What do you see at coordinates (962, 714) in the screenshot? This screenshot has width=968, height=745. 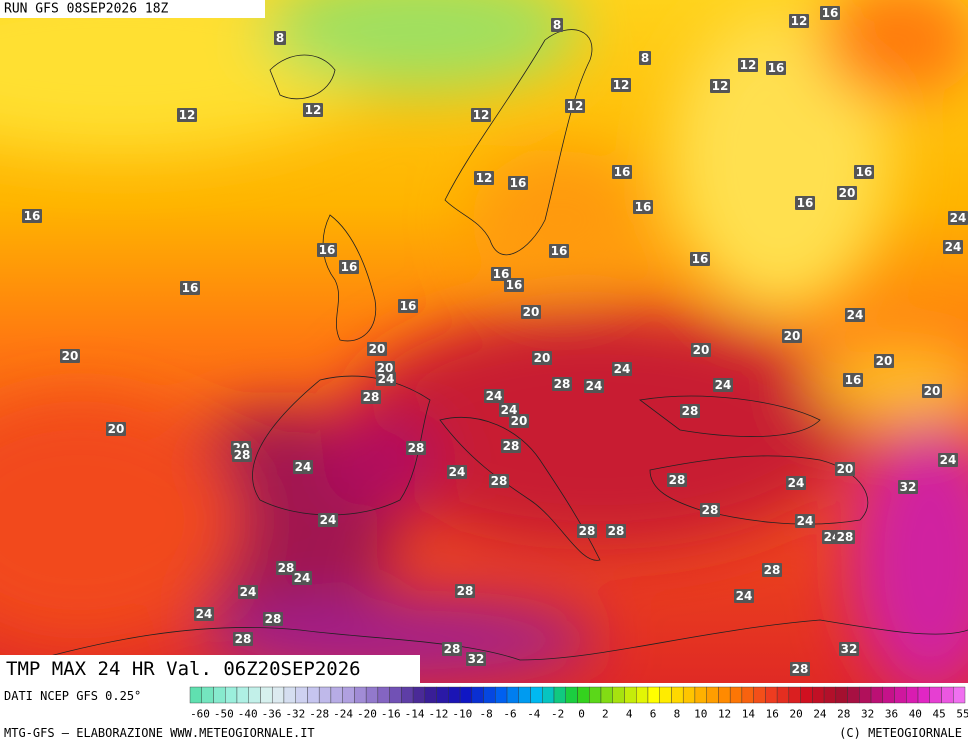 I see `scale-tick-label: 55` at bounding box center [962, 714].